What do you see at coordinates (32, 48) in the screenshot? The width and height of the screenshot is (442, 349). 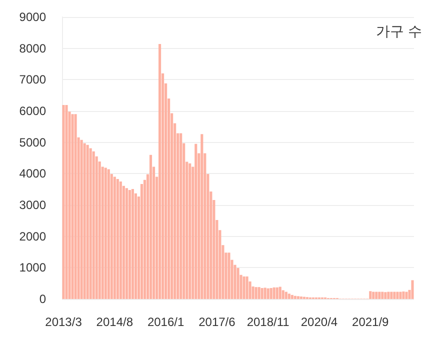 I see `y-tick-label: 8000` at bounding box center [32, 48].